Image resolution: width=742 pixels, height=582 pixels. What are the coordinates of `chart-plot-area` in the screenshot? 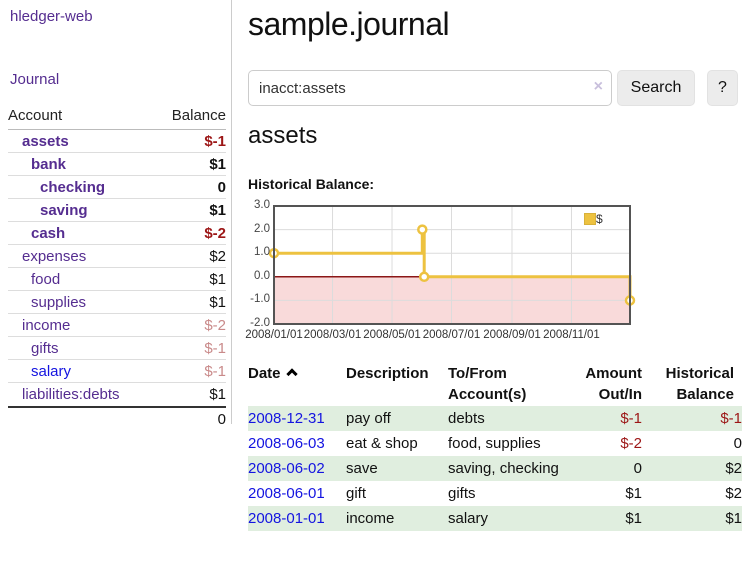 It's located at (452, 265).